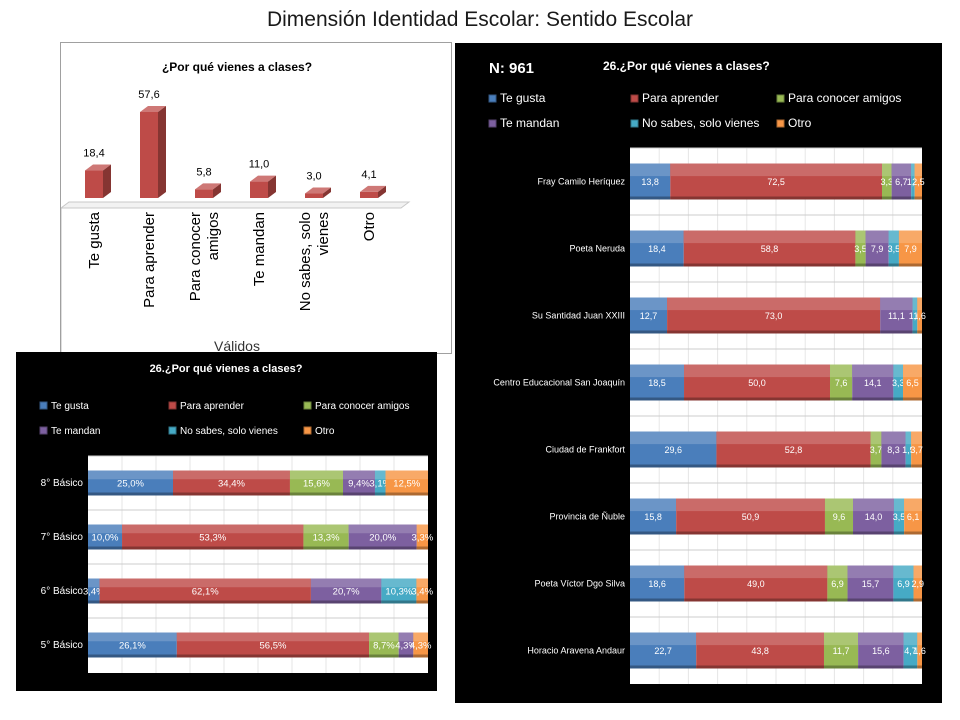 Image resolution: width=960 pixels, height=720 pixels. I want to click on sample-size-note: N: 961, so click(511, 68).